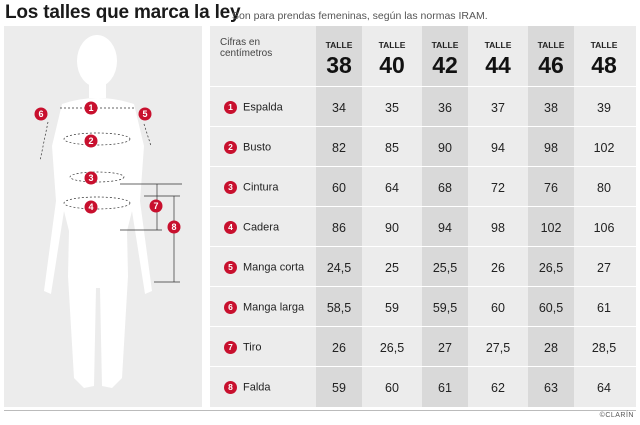 The height and width of the screenshot is (425, 640). I want to click on measure-name: Falda, so click(257, 387).